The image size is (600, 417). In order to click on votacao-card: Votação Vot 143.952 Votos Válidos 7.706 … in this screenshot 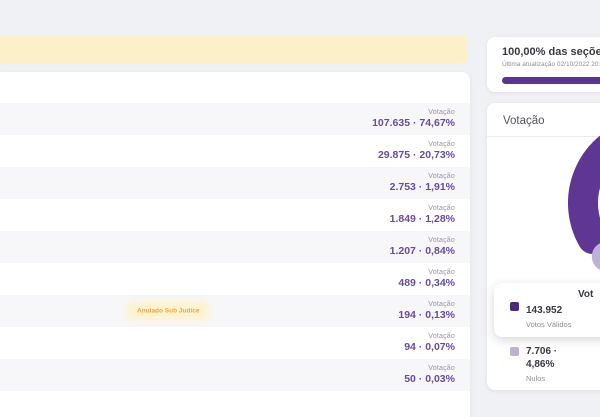, I will do `click(543, 246)`.